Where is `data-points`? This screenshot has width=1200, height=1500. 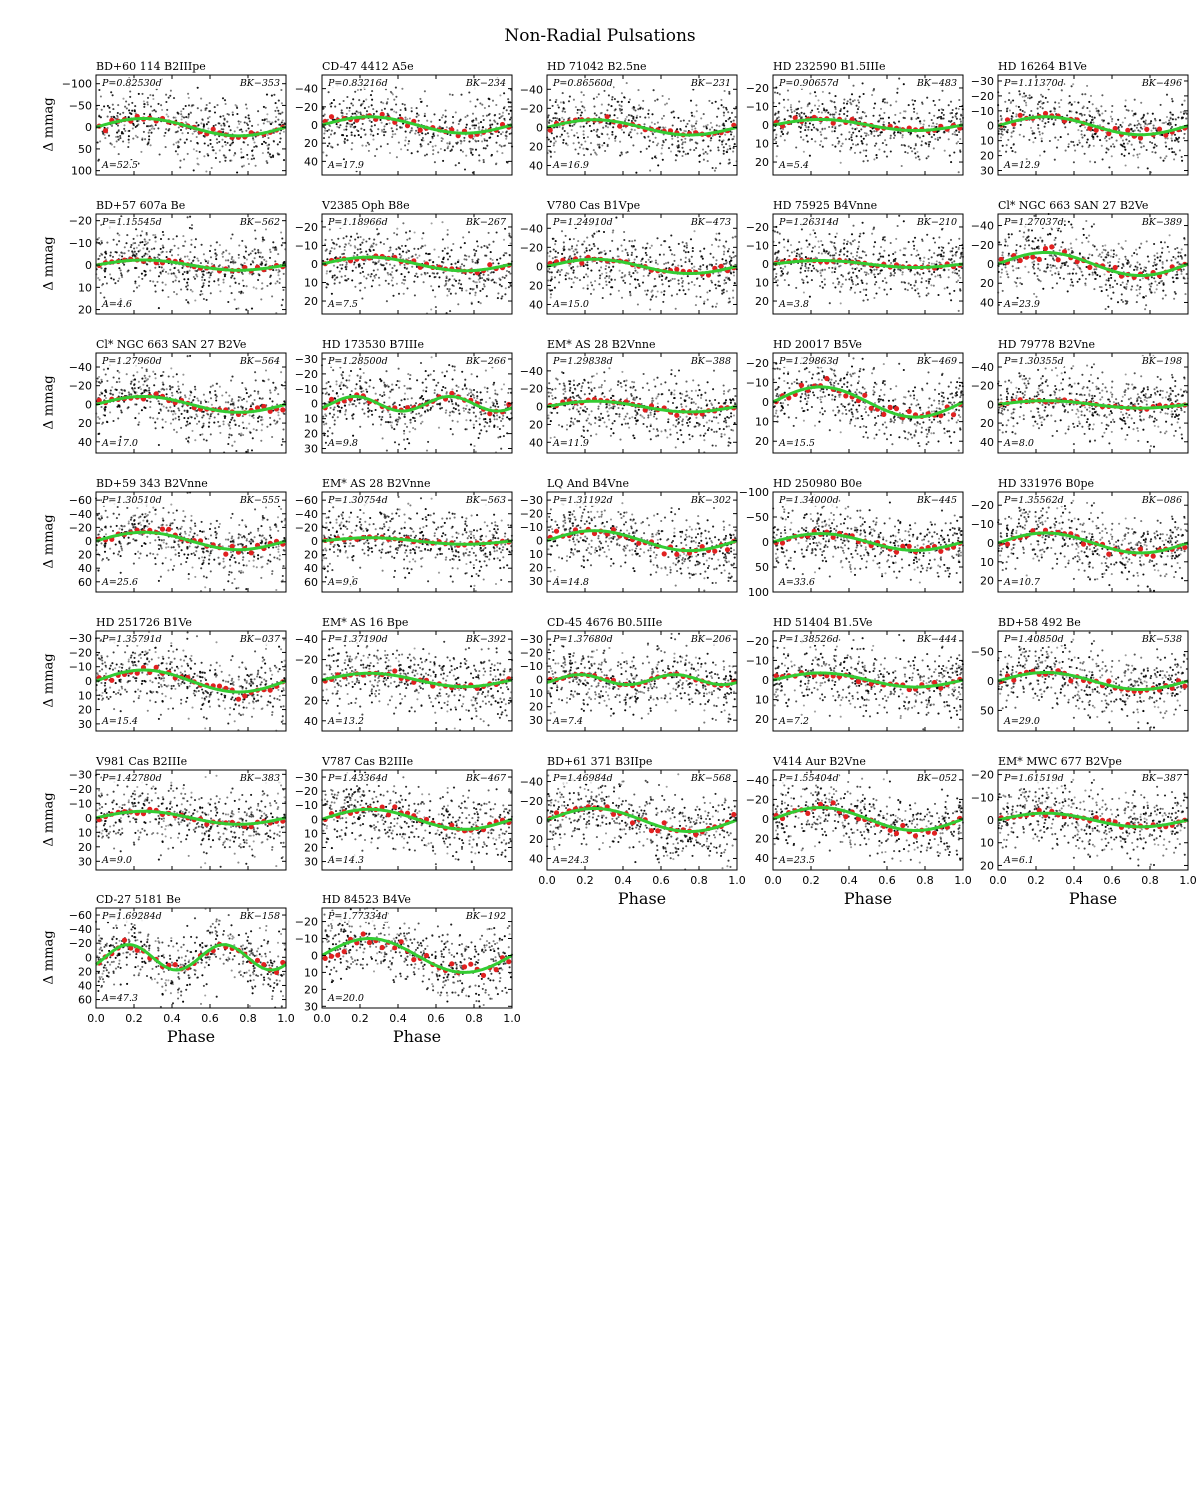 data-points is located at coordinates (868, 263).